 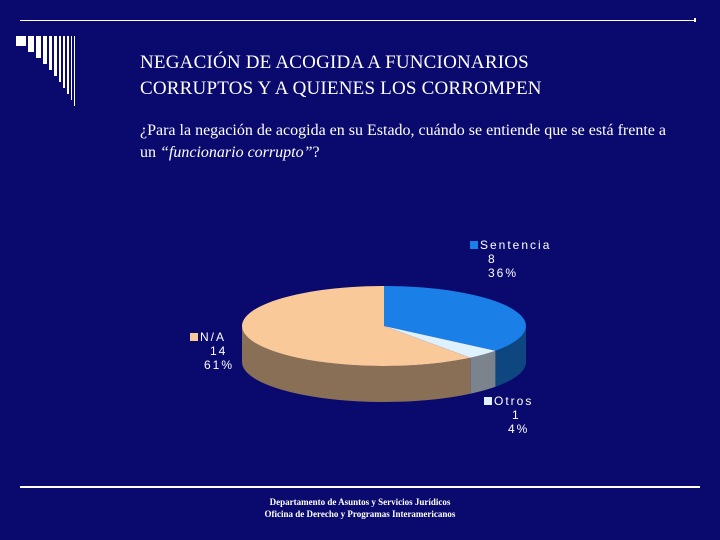 I want to click on label-otros-count: 1, so click(x=516, y=415).